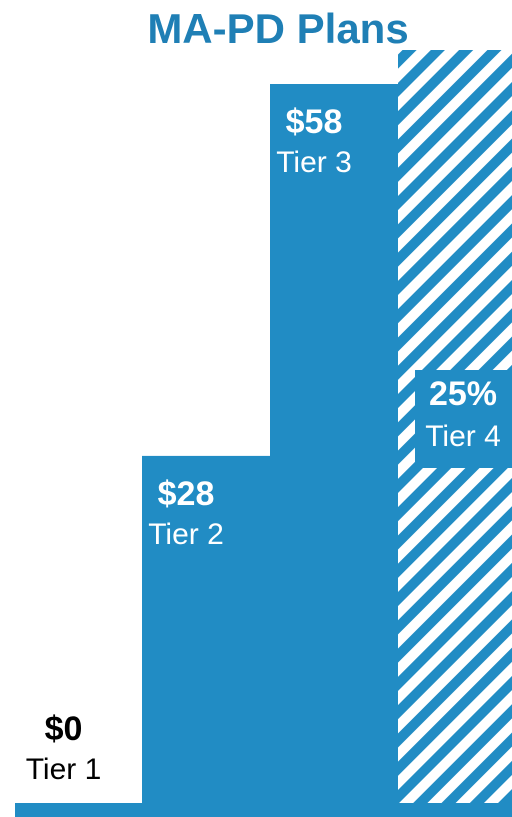 Image resolution: width=512 pixels, height=817 pixels. I want to click on category-label: Tier 4, so click(463, 436).